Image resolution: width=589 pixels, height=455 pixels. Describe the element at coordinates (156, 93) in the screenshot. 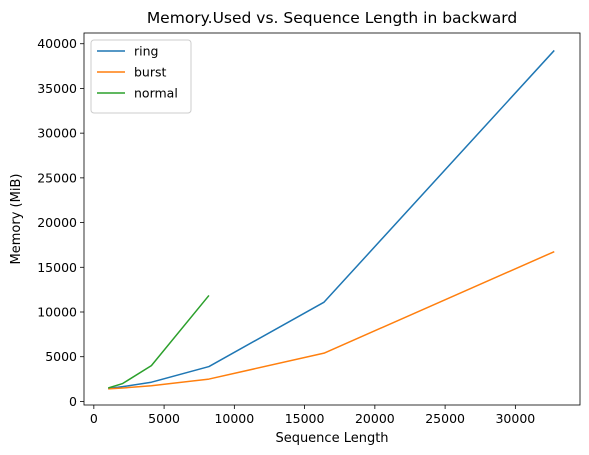

I see `legend-label-normal: normal` at that location.